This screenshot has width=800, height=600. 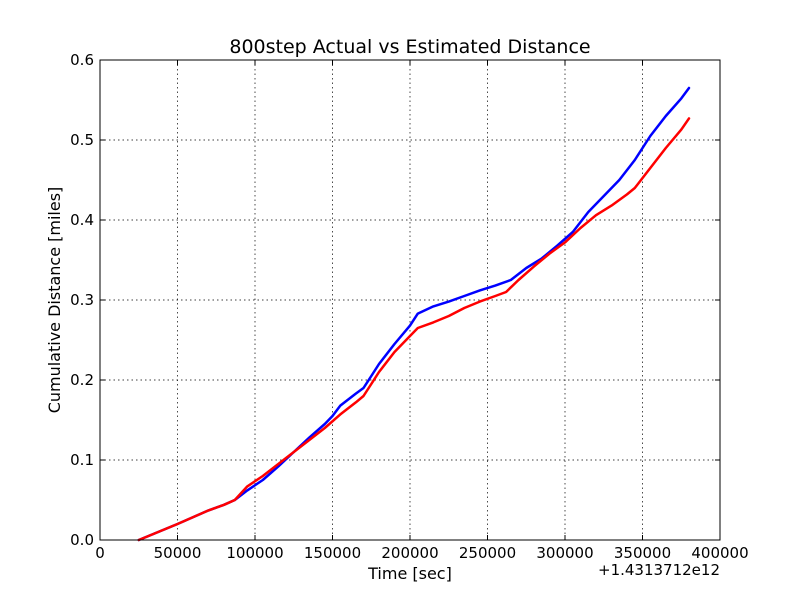 I want to click on y-tick-label: 0.0, so click(x=82, y=540).